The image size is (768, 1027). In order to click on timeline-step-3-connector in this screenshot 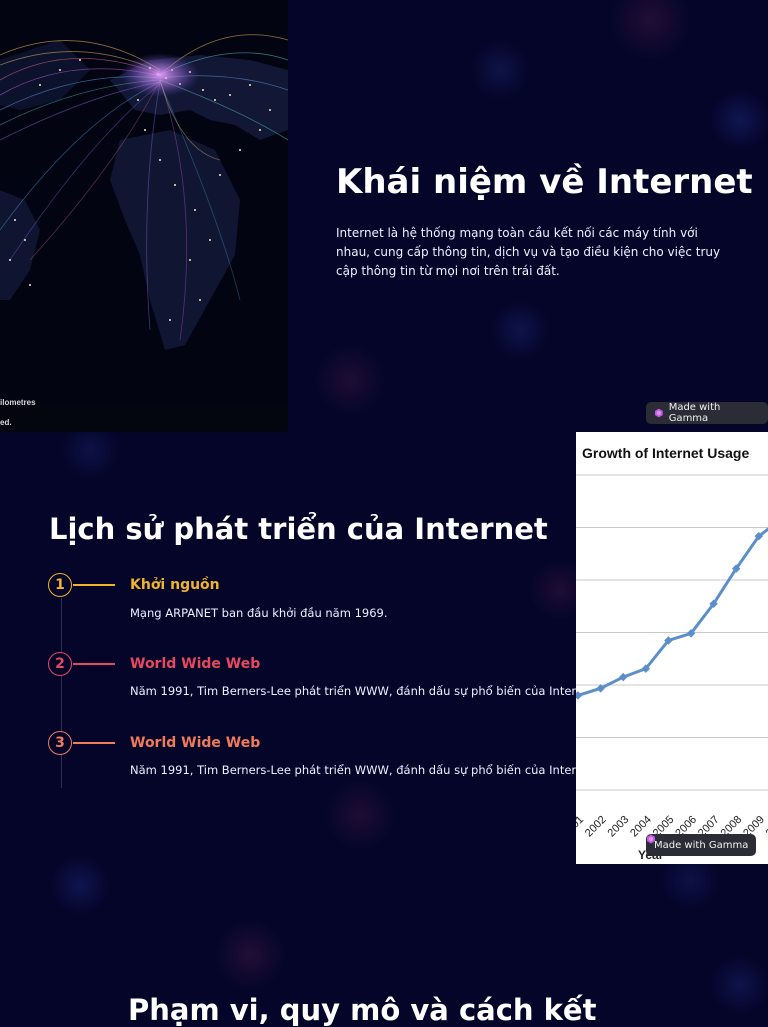, I will do `click(94, 743)`.